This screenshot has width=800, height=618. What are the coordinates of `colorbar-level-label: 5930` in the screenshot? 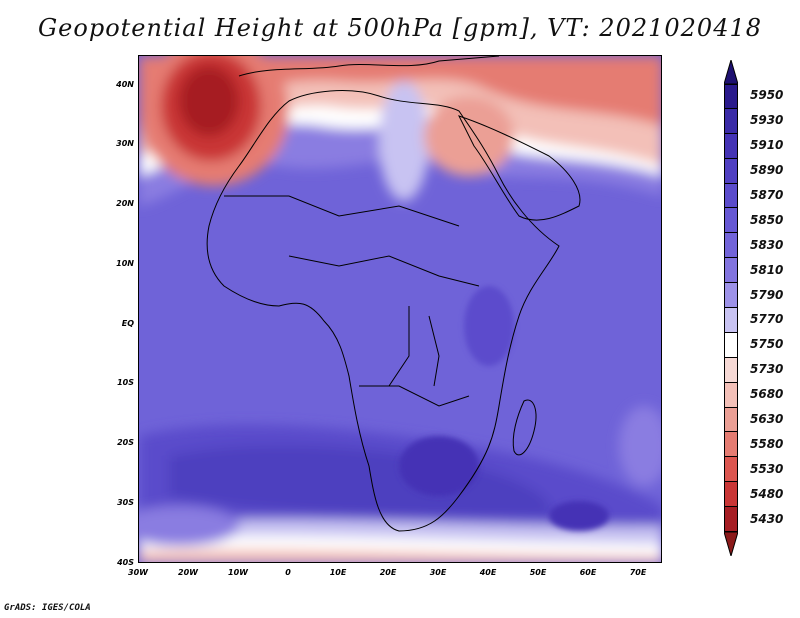 It's located at (767, 120).